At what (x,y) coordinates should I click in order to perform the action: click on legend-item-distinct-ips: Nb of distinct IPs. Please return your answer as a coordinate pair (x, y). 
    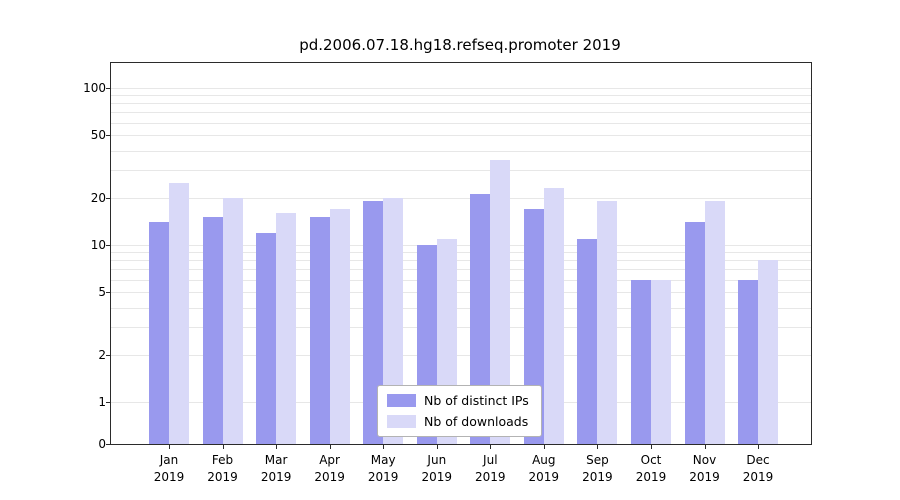
    Looking at the image, I should click on (458, 400).